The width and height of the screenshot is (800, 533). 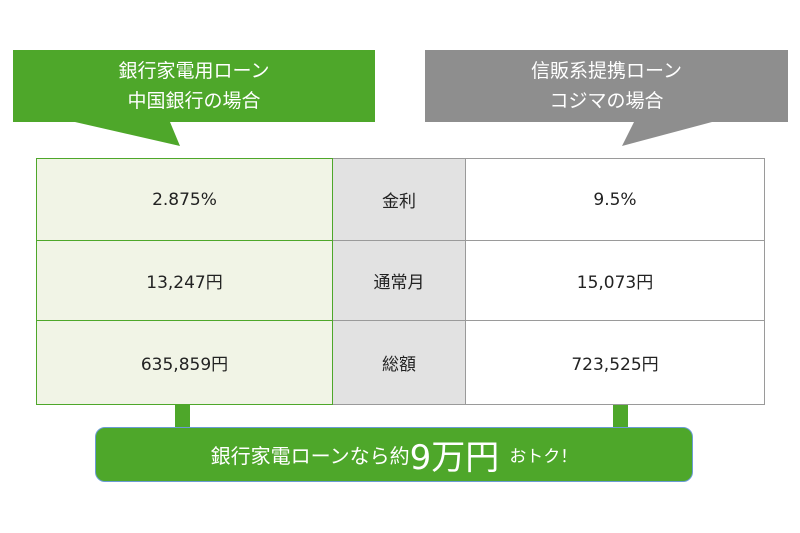 What do you see at coordinates (606, 71) in the screenshot?
I see `right-bubble-line1: 信販系提携ローン` at bounding box center [606, 71].